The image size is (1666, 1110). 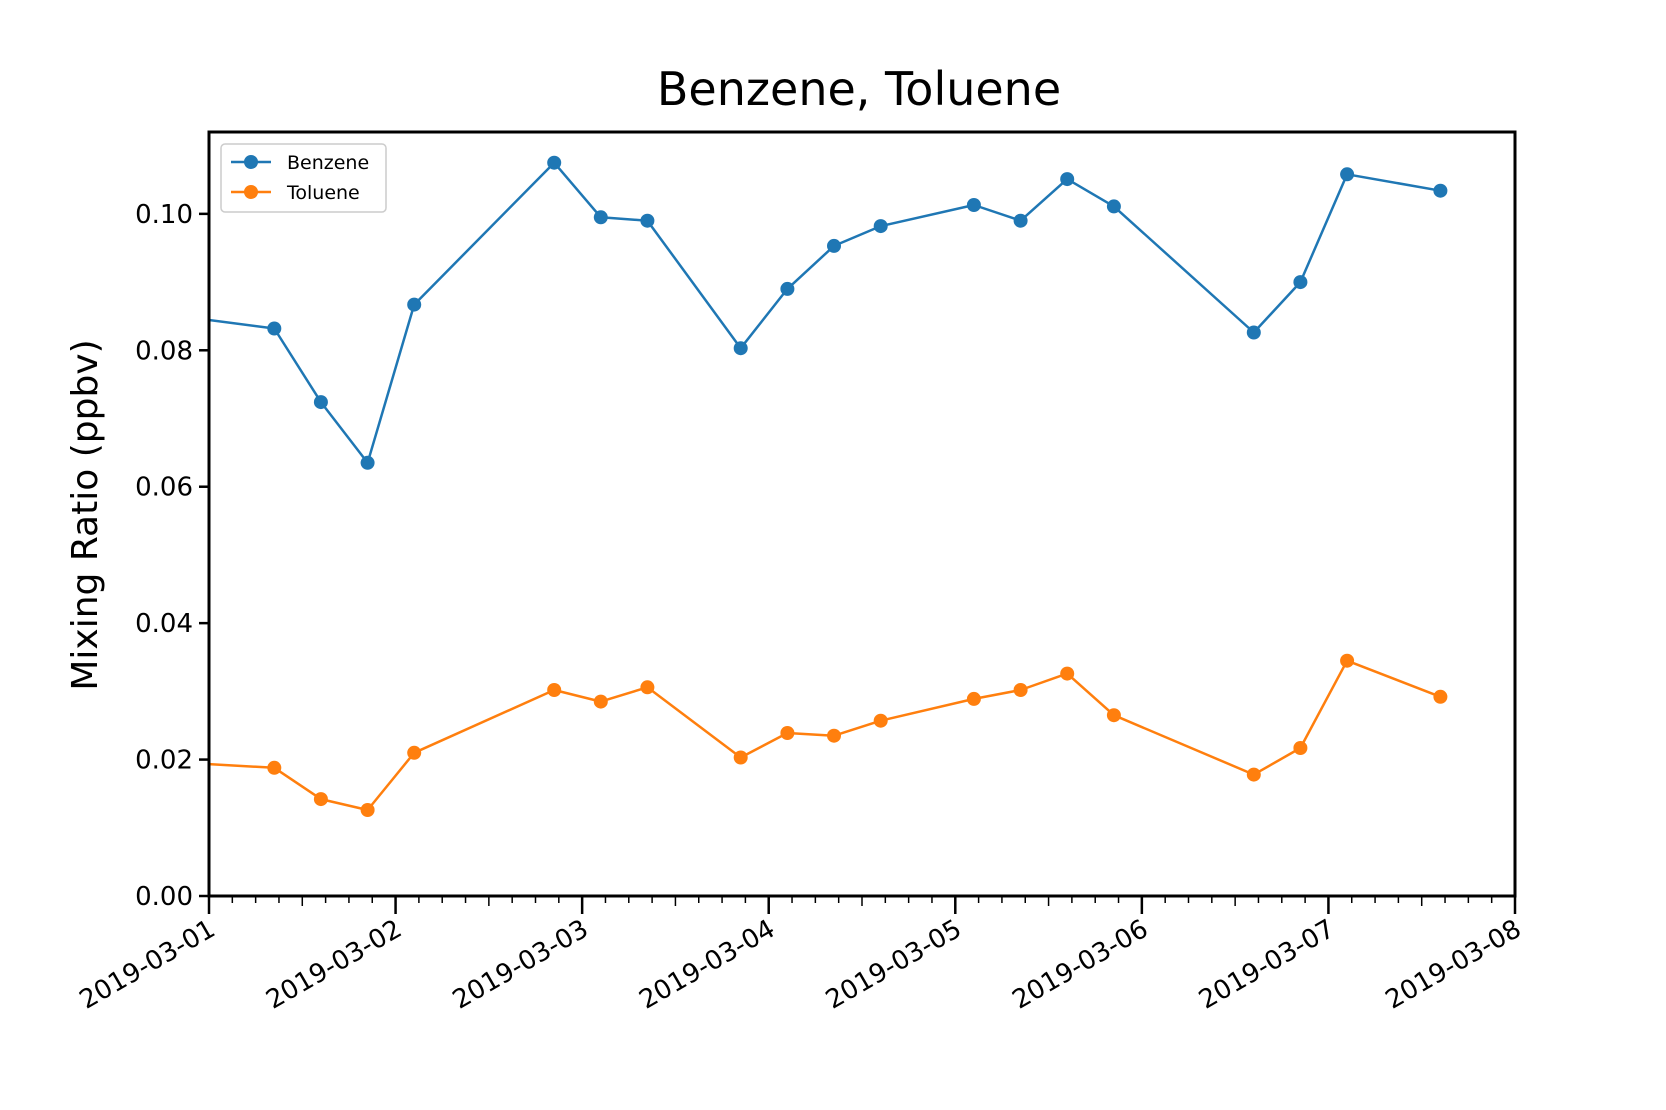 I want to click on y-tick-label: 0.06, so click(x=164, y=488).